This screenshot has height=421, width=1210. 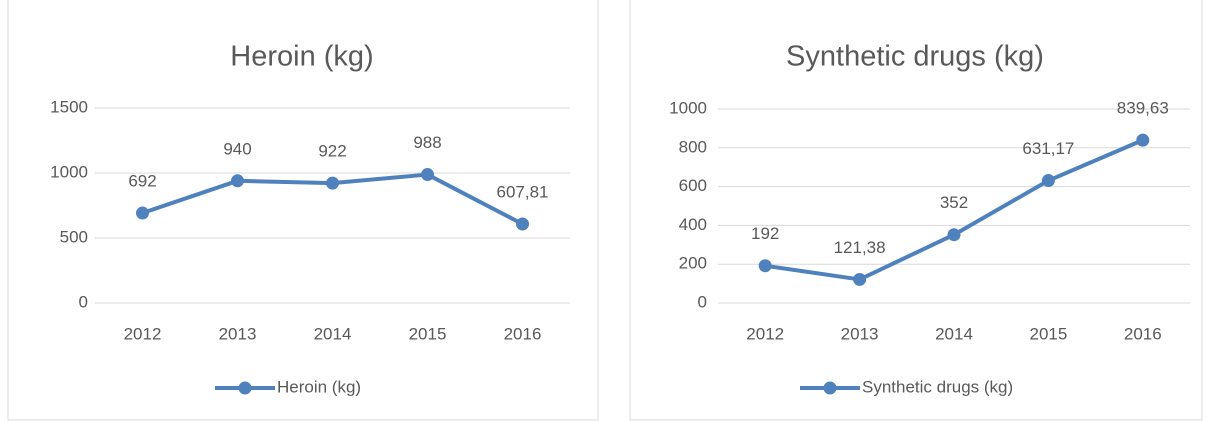 What do you see at coordinates (74, 236) in the screenshot?
I see `y-tick-label: 500` at bounding box center [74, 236].